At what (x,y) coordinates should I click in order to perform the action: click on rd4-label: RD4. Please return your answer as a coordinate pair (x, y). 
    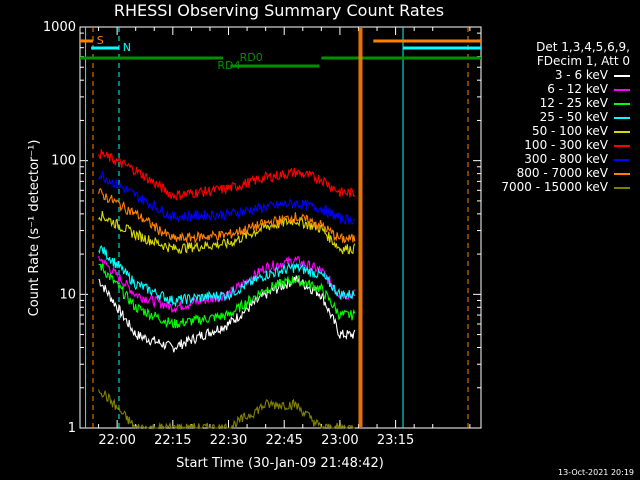
    Looking at the image, I should click on (228, 65).